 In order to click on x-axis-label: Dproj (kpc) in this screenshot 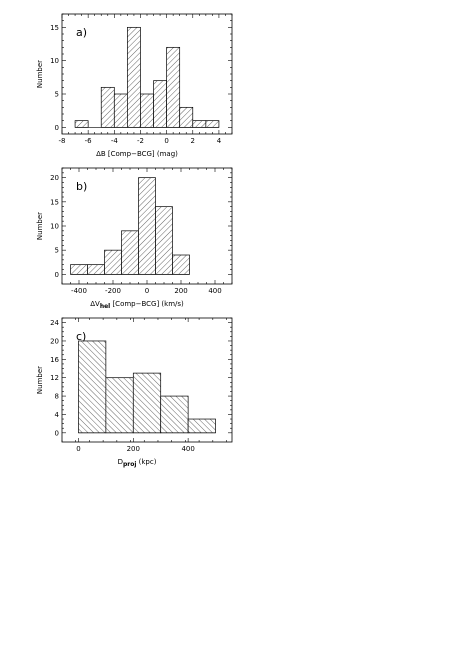, I will do `click(137, 463)`.